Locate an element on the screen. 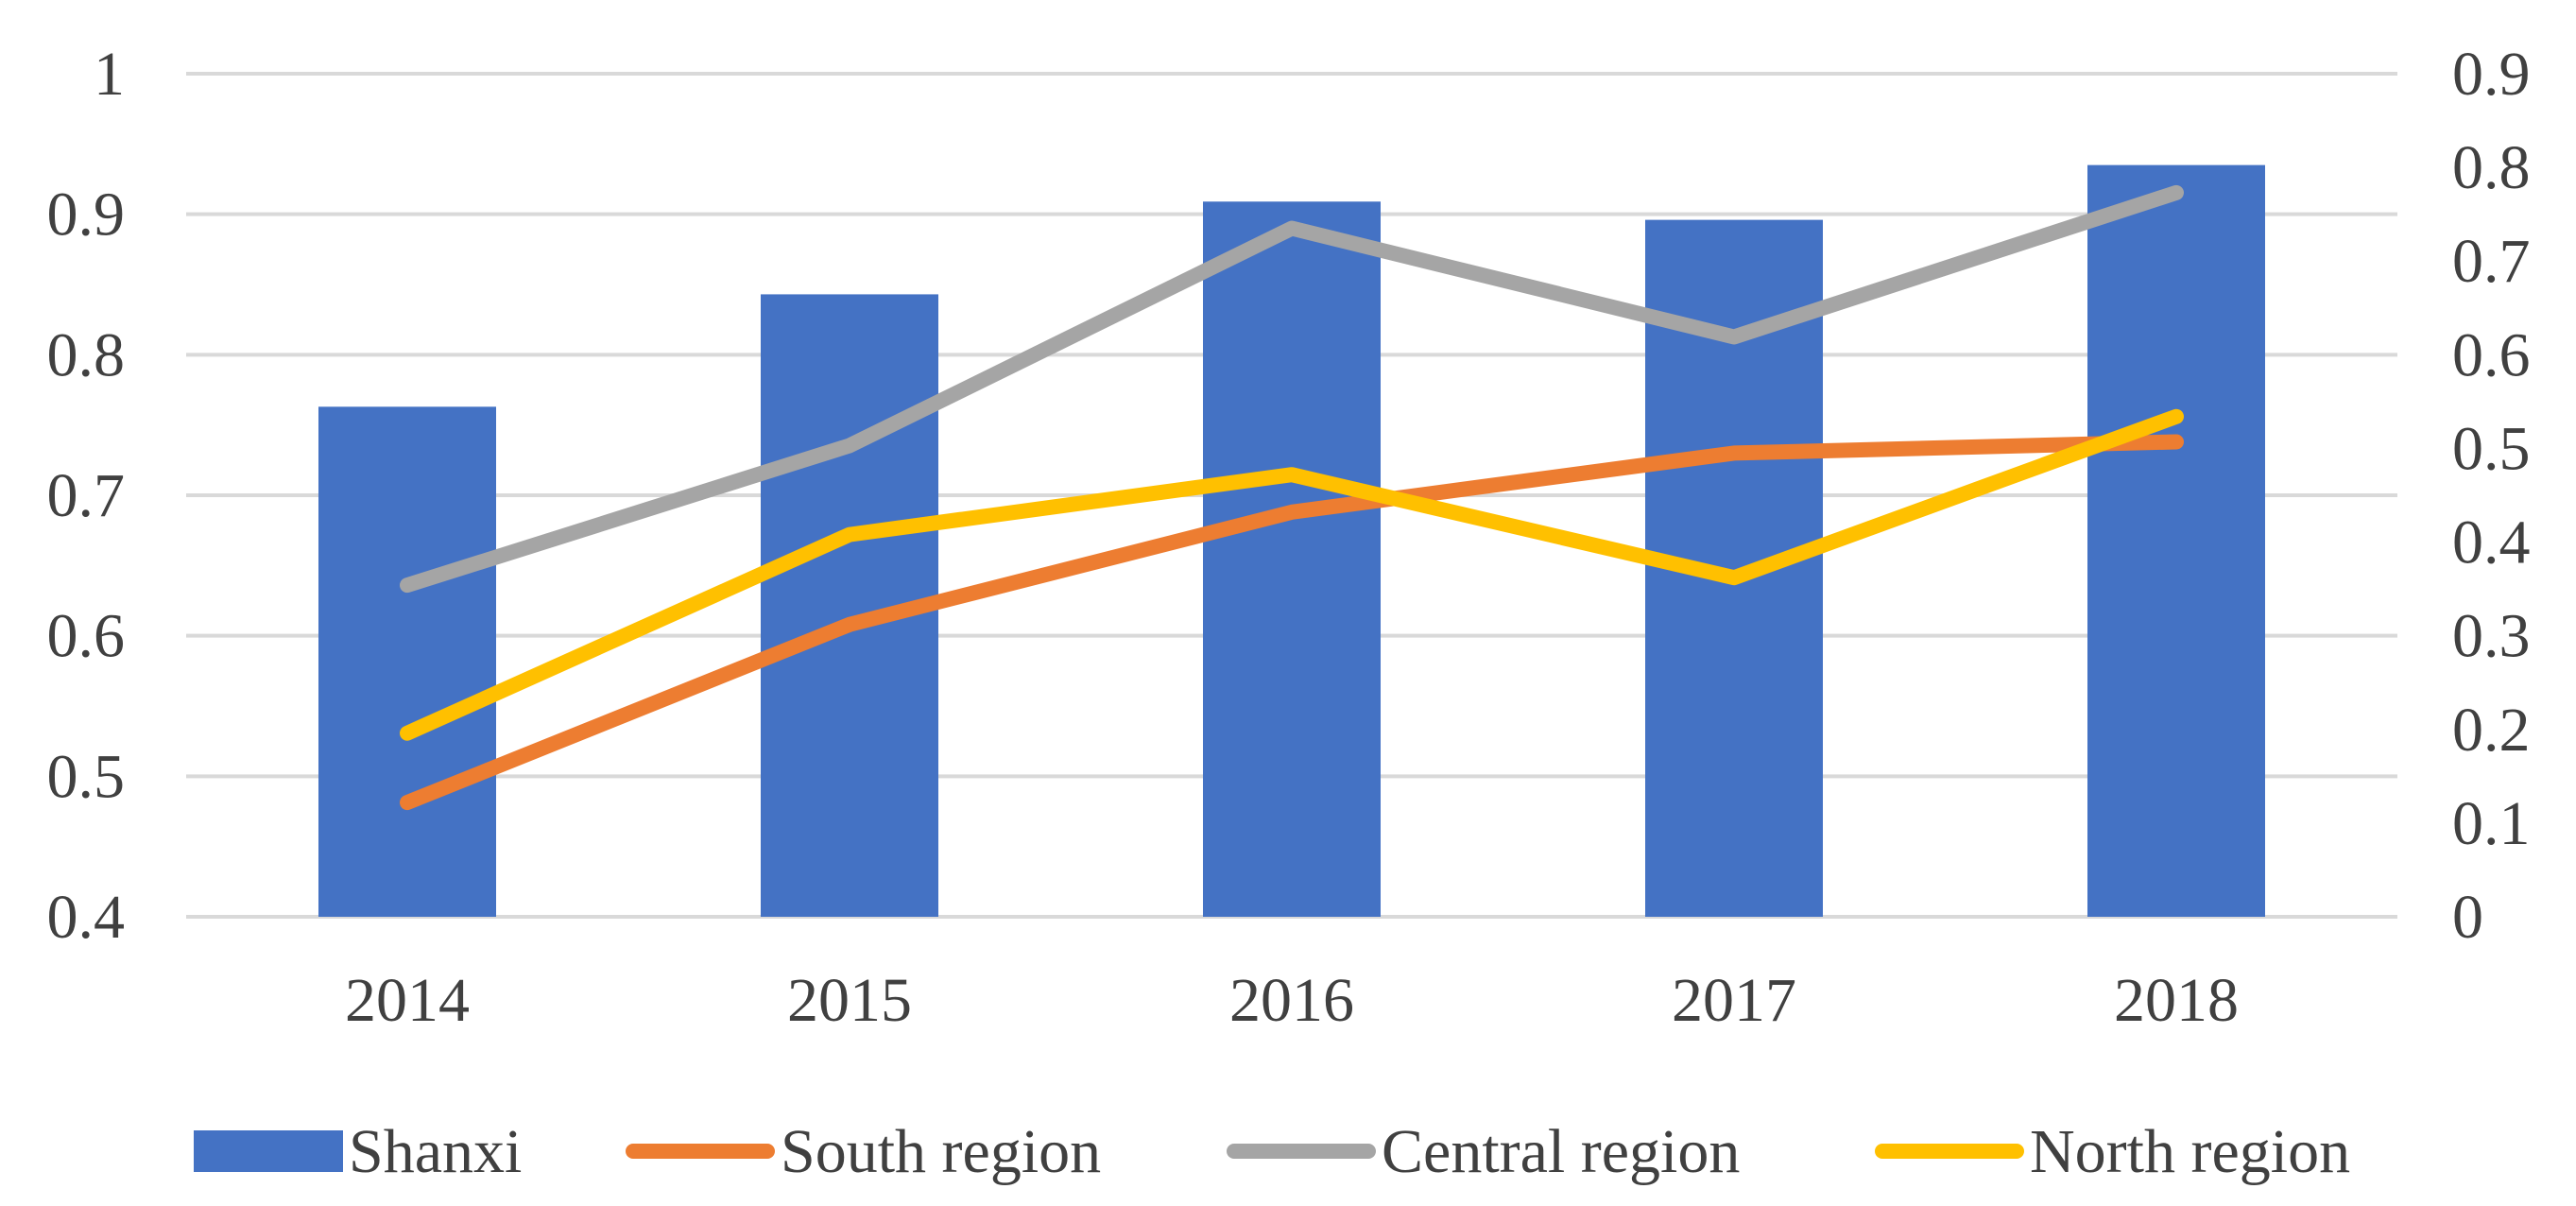  left-axis-tick-label: 1 is located at coordinates (109, 74).